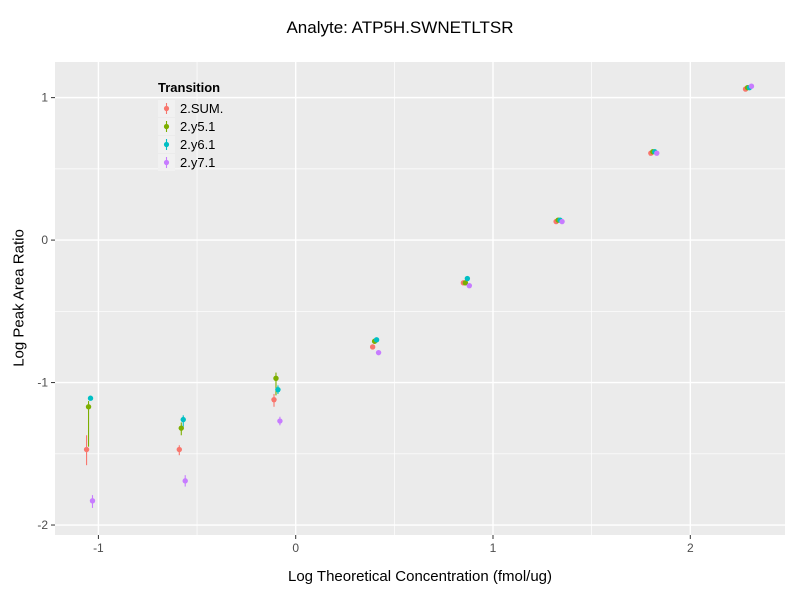 Image resolution: width=800 pixels, height=600 pixels. I want to click on legend-item: 2.y7.1, so click(190, 162).